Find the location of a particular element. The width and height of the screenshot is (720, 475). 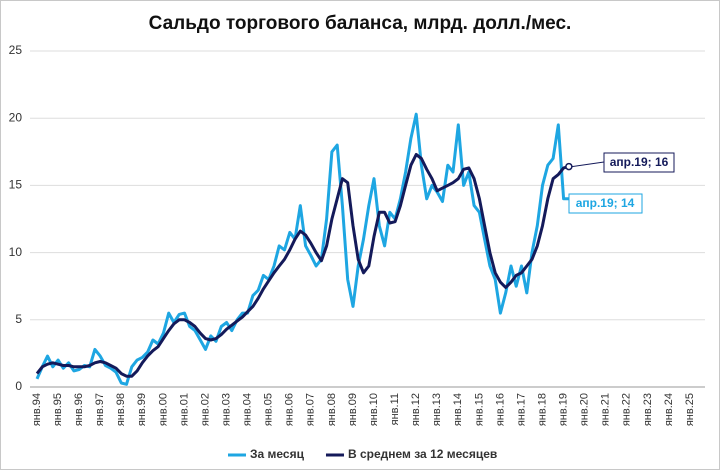

x-tick-label: янв.25 is located at coordinates (690, 409).